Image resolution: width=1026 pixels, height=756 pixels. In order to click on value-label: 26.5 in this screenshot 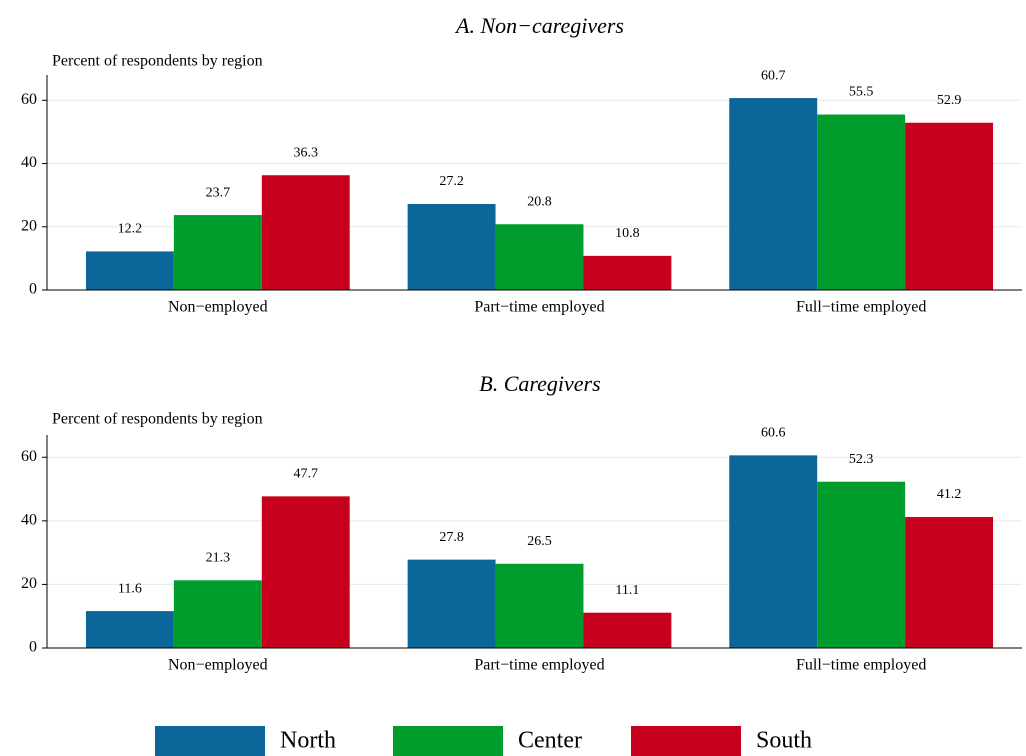, I will do `click(539, 541)`.